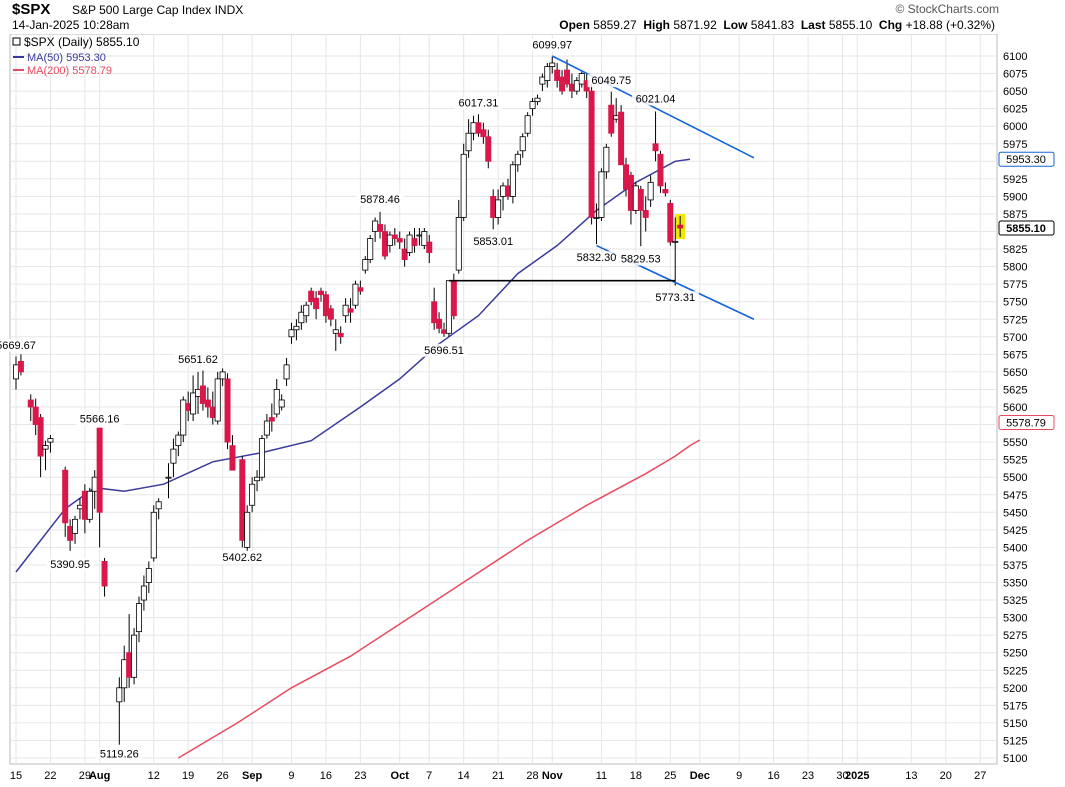 The height and width of the screenshot is (787, 1065). What do you see at coordinates (1015, 671) in the screenshot?
I see `y-tick-label: 5225` at bounding box center [1015, 671].